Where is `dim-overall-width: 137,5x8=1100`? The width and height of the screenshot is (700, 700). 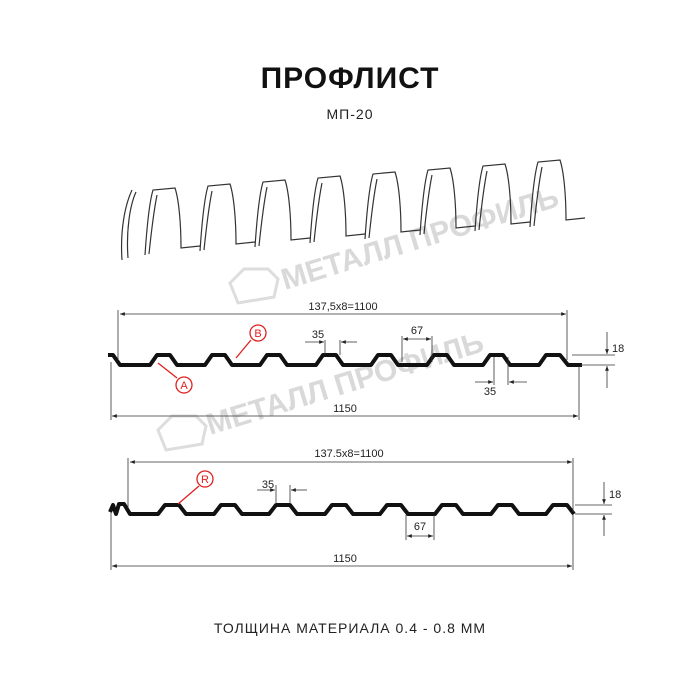 dim-overall-width: 137,5x8=1100 is located at coordinates (342, 307).